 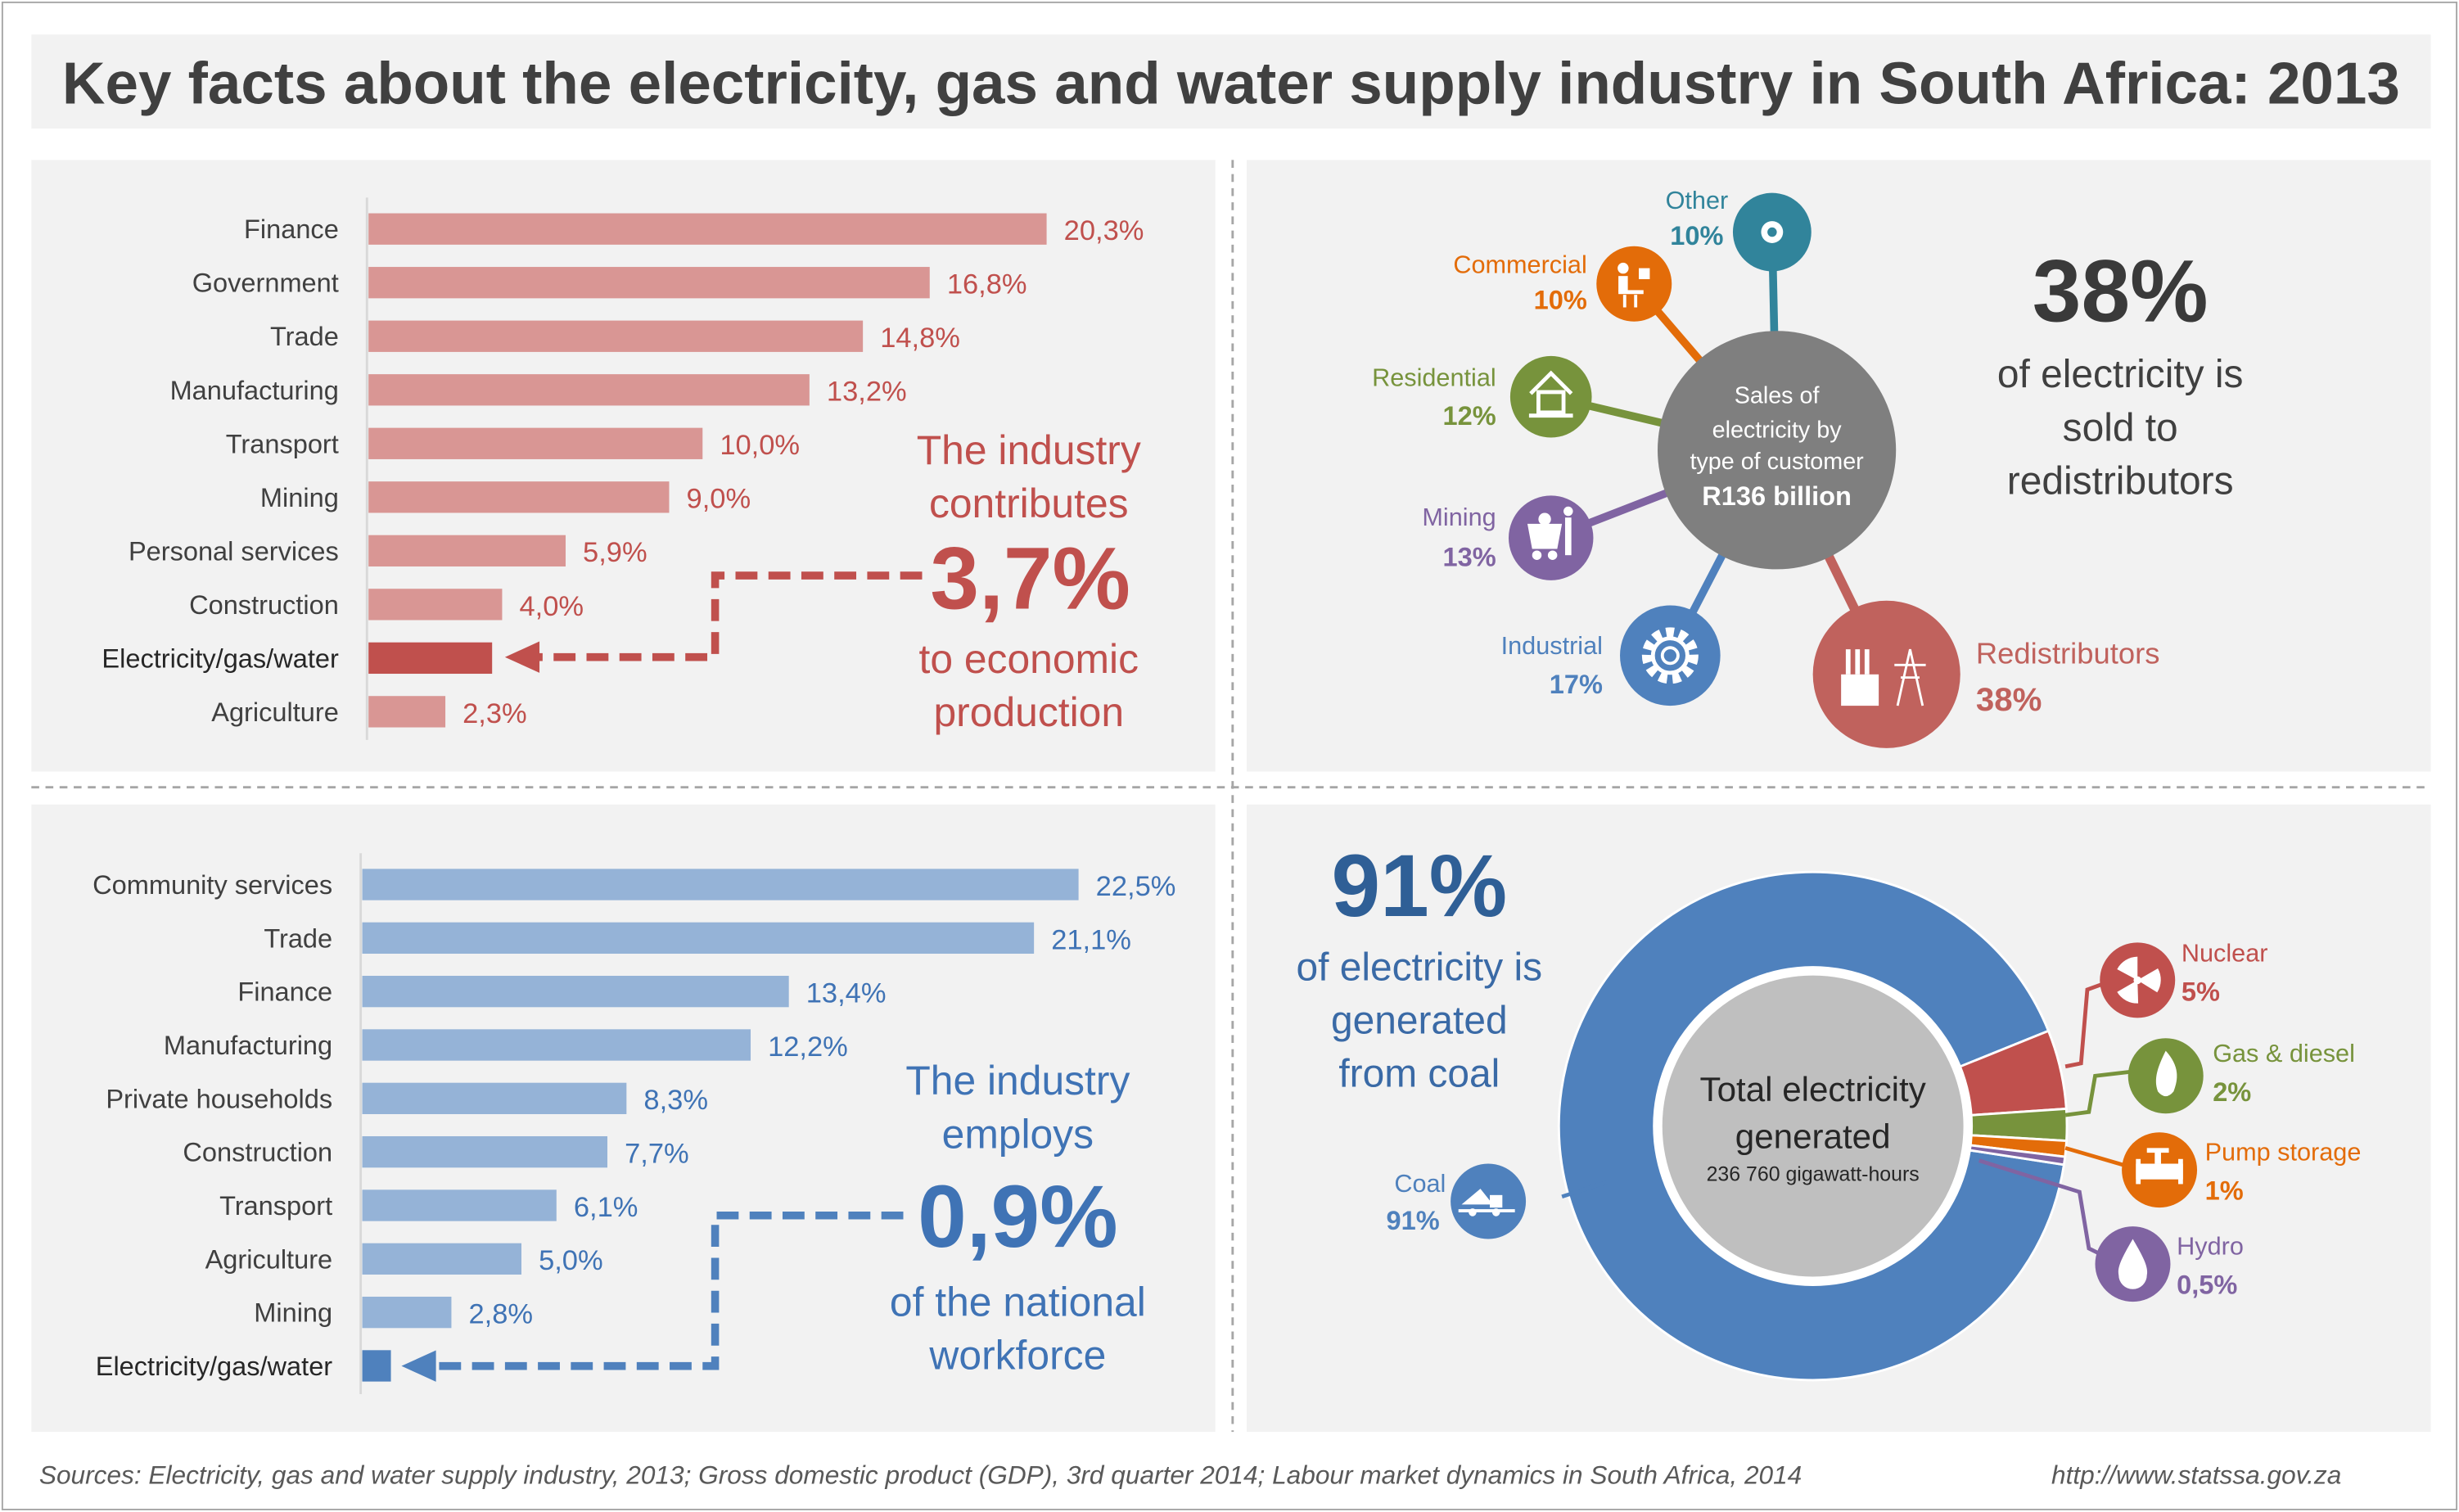 I want to click on bar-category-label: Electricity/gas/water, so click(x=214, y=1366).